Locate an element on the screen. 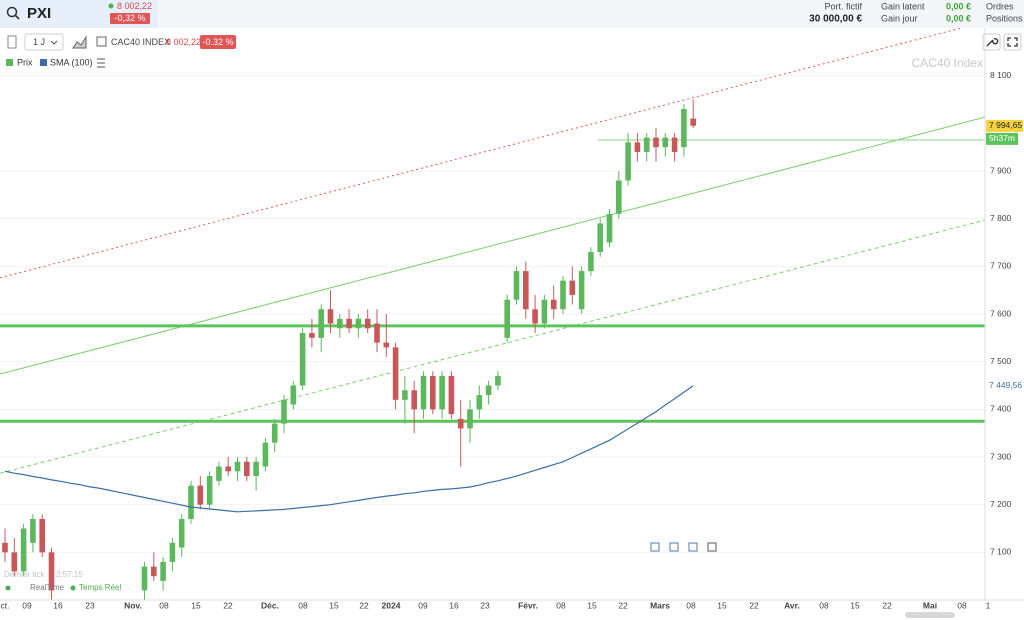 Image resolution: width=1024 pixels, height=620 pixels. interval-select is located at coordinates (44, 42).